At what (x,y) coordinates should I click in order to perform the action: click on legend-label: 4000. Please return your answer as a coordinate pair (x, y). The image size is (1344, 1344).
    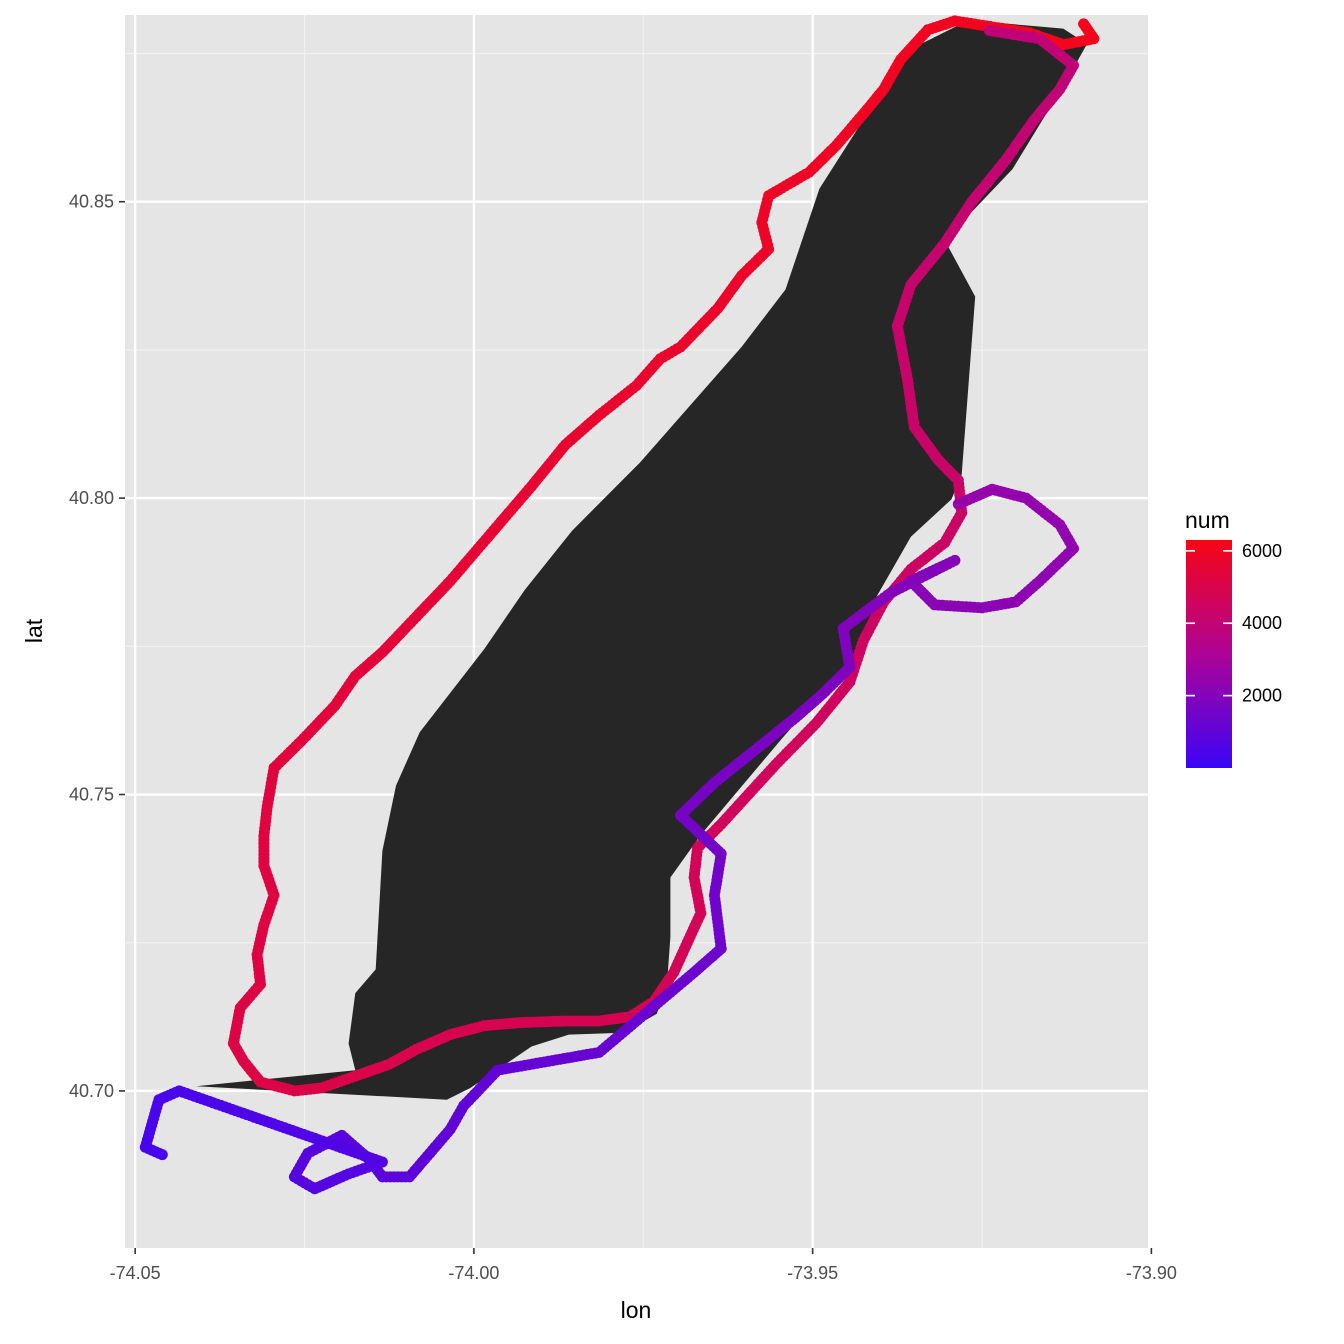
    Looking at the image, I should click on (1262, 623).